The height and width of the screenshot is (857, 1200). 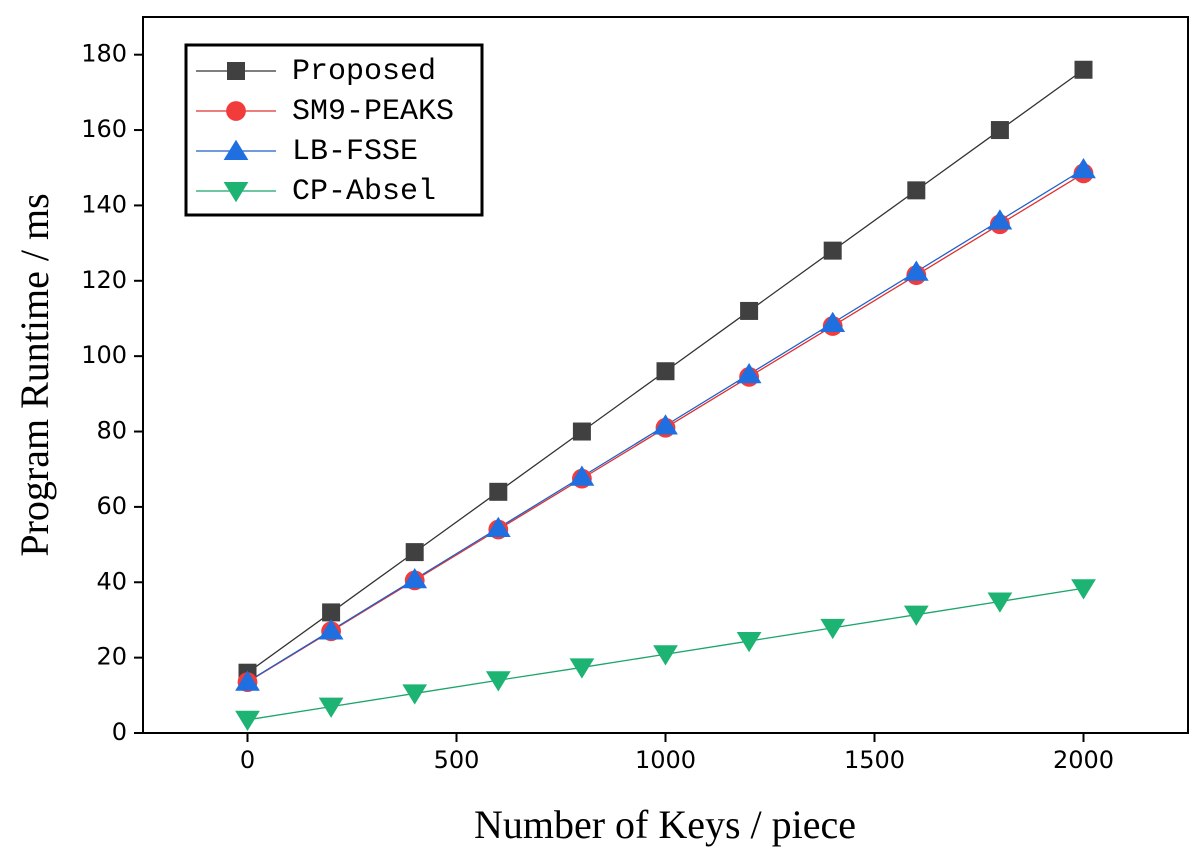 I want to click on legend-label: CP-Absel, so click(x=364, y=192).